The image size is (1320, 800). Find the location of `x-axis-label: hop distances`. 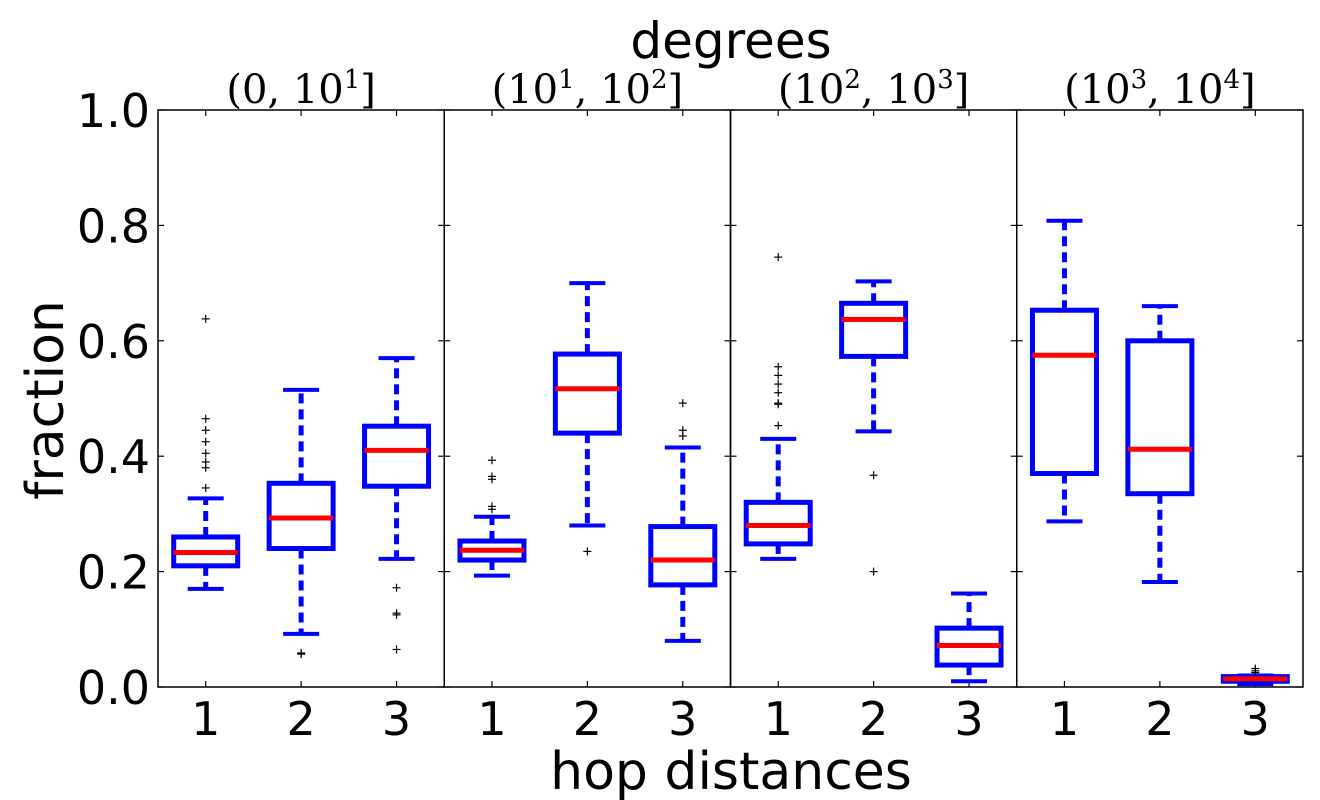

x-axis-label: hop distances is located at coordinates (731, 771).